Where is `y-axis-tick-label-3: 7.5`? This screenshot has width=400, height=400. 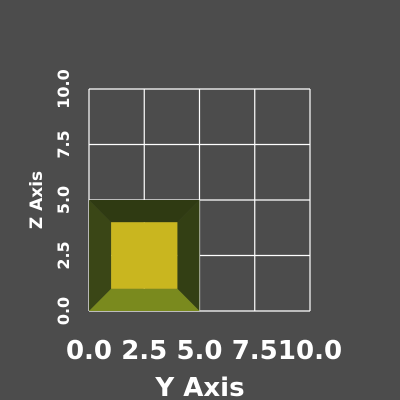 y-axis-tick-label-3: 7.5 is located at coordinates (255, 351).